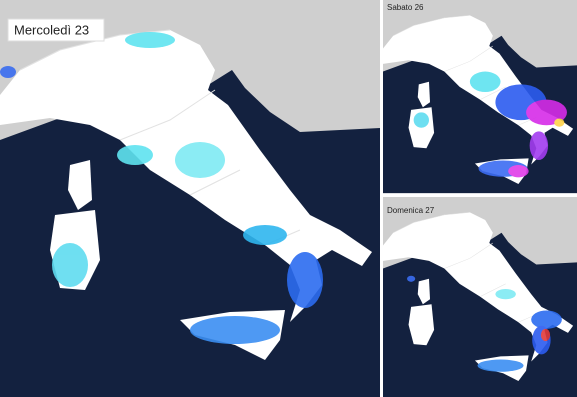 The image size is (577, 397). I want to click on panel-label: Mercoledì 23, so click(51, 29).